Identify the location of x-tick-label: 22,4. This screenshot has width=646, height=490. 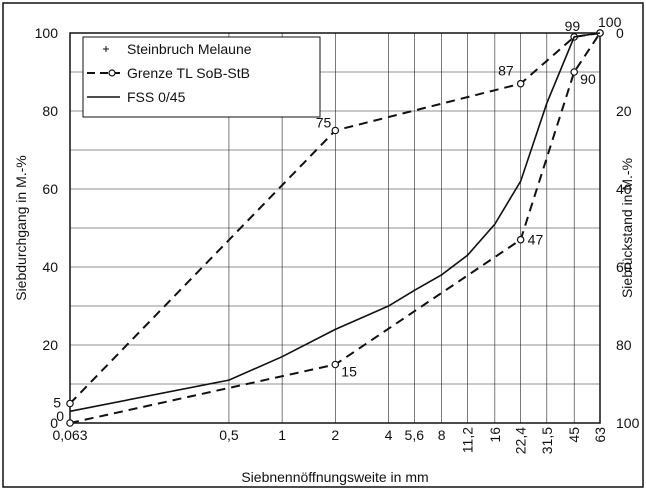
(521, 440).